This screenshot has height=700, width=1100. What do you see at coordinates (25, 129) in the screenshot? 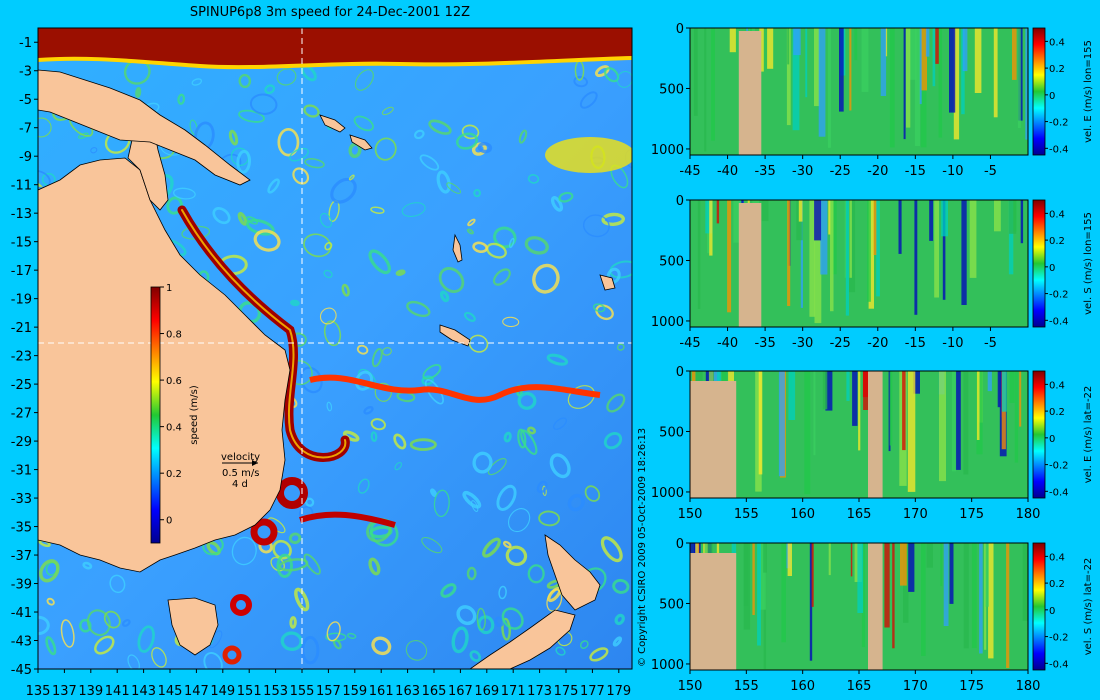
I see `map-y-tick-label: -7` at bounding box center [25, 129].